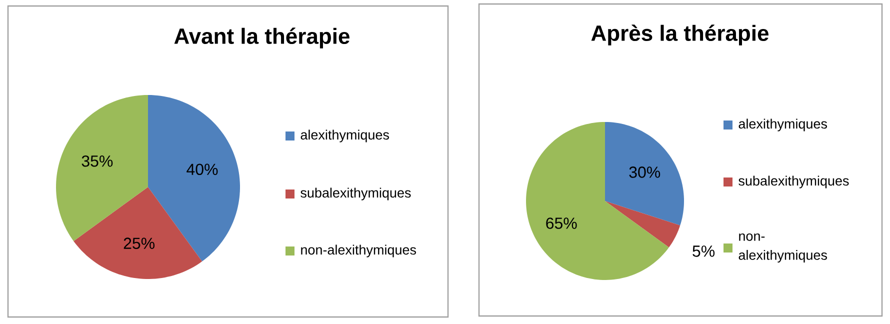 The height and width of the screenshot is (324, 890). I want to click on data-label: 40%, so click(202, 170).